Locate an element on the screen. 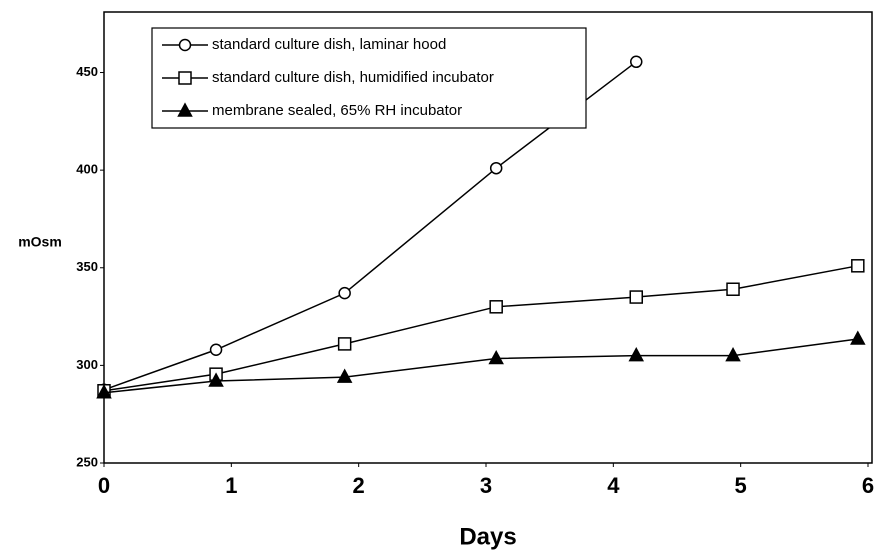 This screenshot has height=552, width=879. x-tick-label: 2 is located at coordinates (359, 485).